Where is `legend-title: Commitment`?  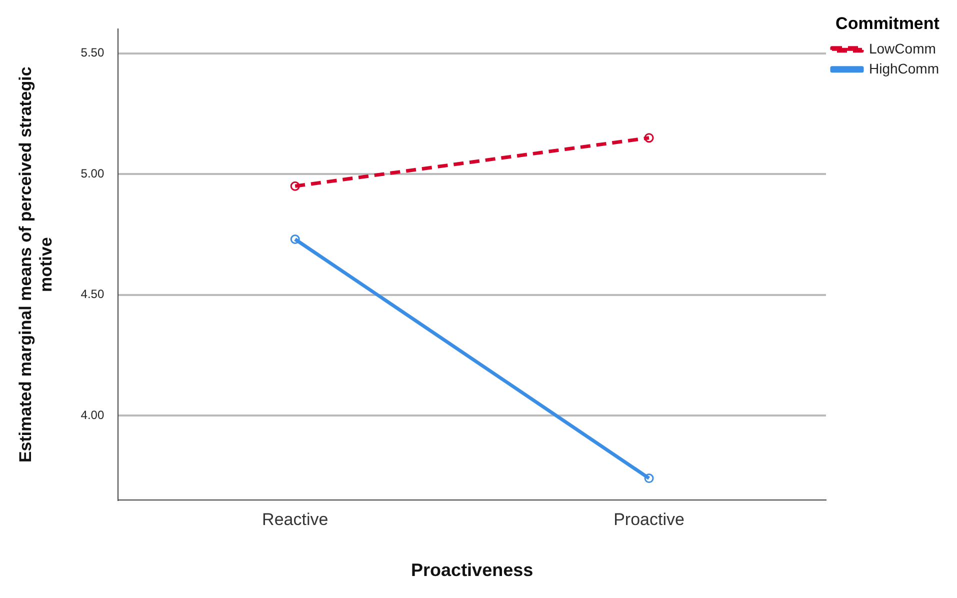 legend-title: Commitment is located at coordinates (888, 24).